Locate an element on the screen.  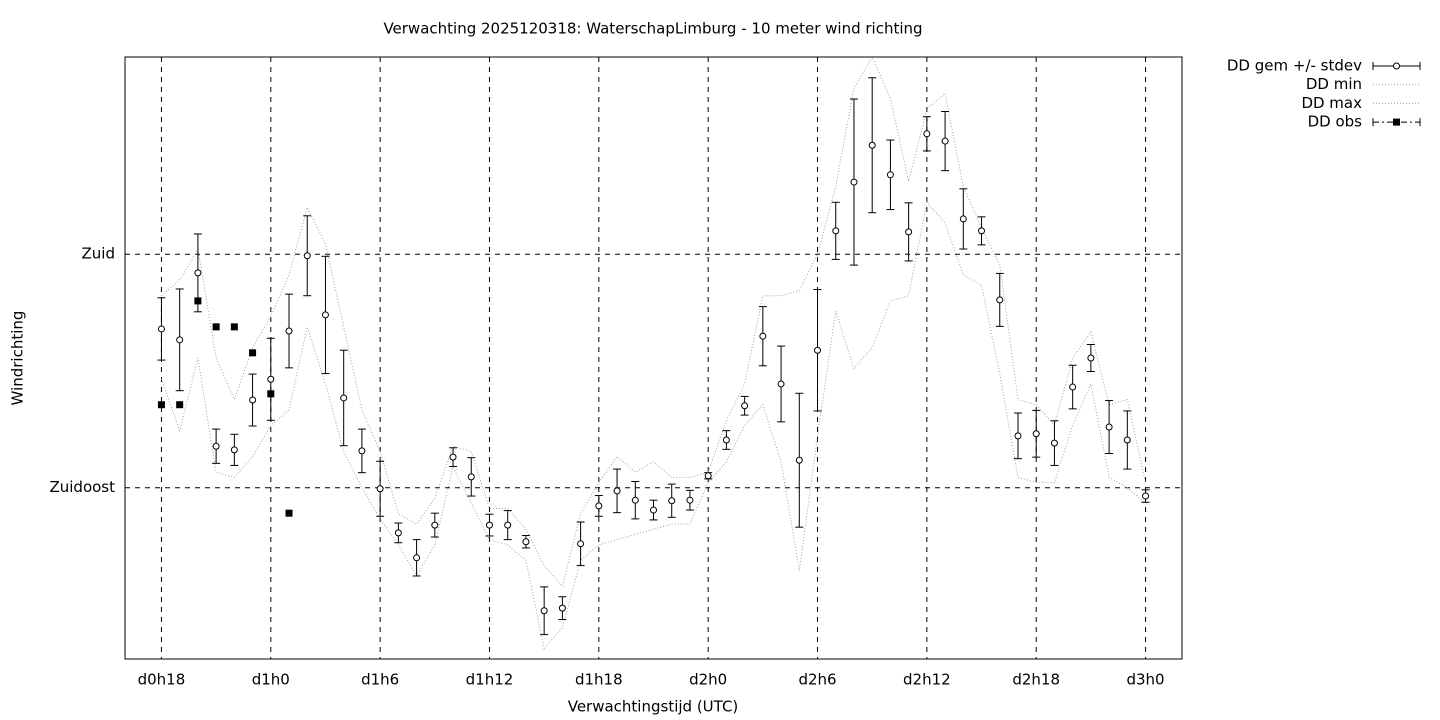
legend-label: DD max is located at coordinates (1331, 103).